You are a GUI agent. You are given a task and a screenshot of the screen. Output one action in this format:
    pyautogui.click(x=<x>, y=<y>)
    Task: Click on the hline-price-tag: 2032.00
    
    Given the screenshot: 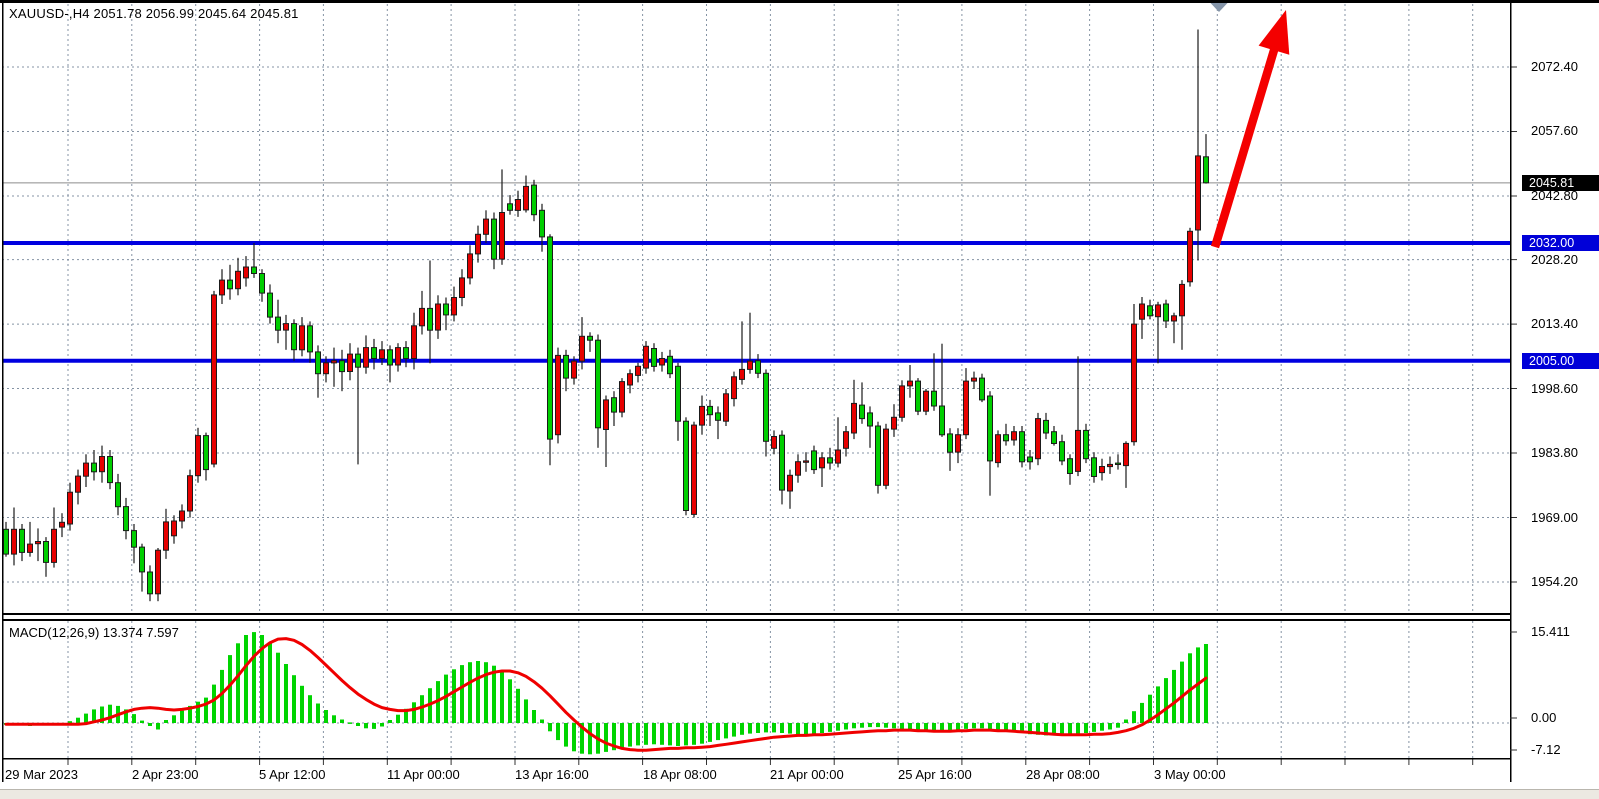 What is the action you would take?
    pyautogui.click(x=1560, y=243)
    